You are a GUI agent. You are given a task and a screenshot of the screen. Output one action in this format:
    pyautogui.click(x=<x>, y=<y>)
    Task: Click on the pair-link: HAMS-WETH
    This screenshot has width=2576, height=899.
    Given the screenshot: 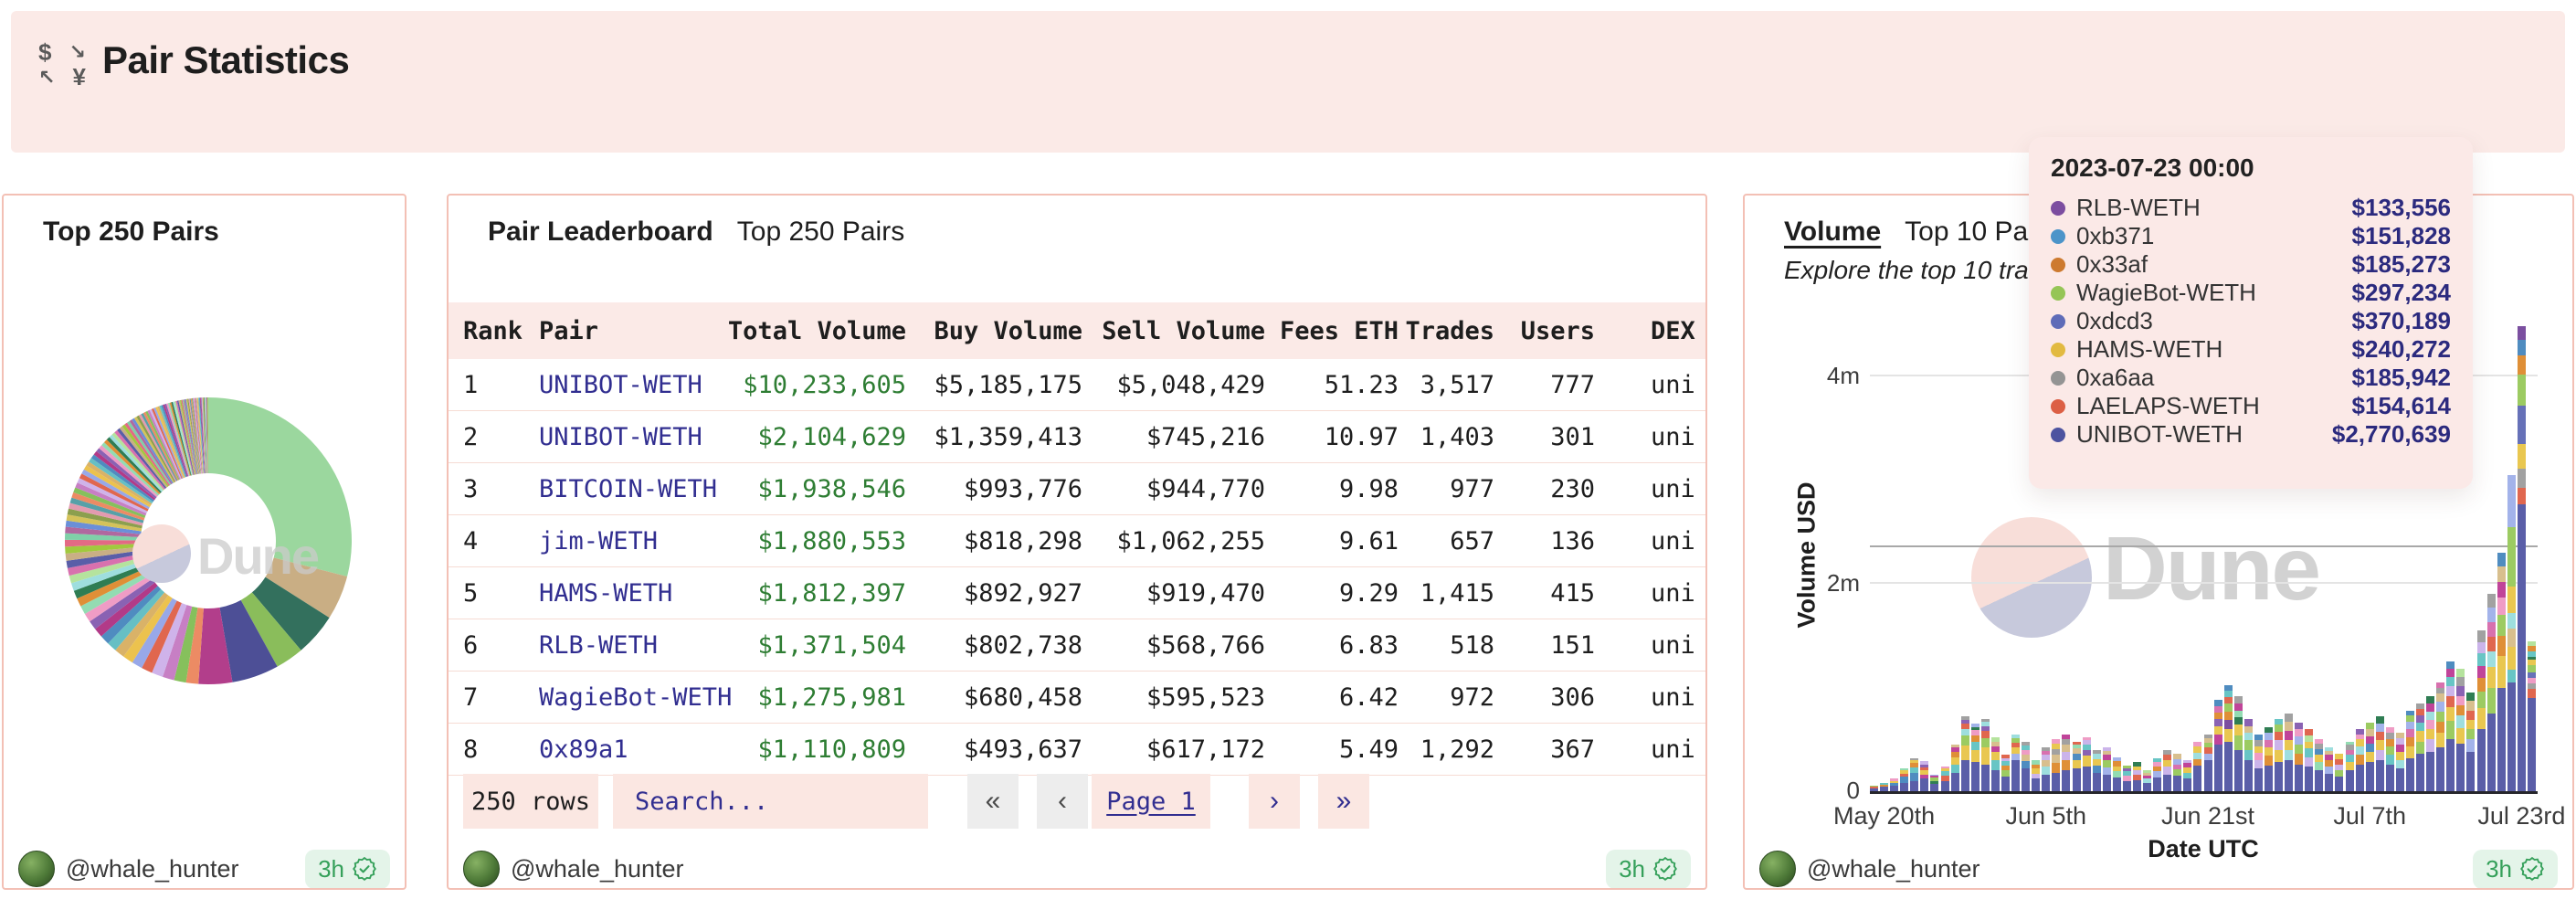 What is the action you would take?
    pyautogui.click(x=606, y=593)
    